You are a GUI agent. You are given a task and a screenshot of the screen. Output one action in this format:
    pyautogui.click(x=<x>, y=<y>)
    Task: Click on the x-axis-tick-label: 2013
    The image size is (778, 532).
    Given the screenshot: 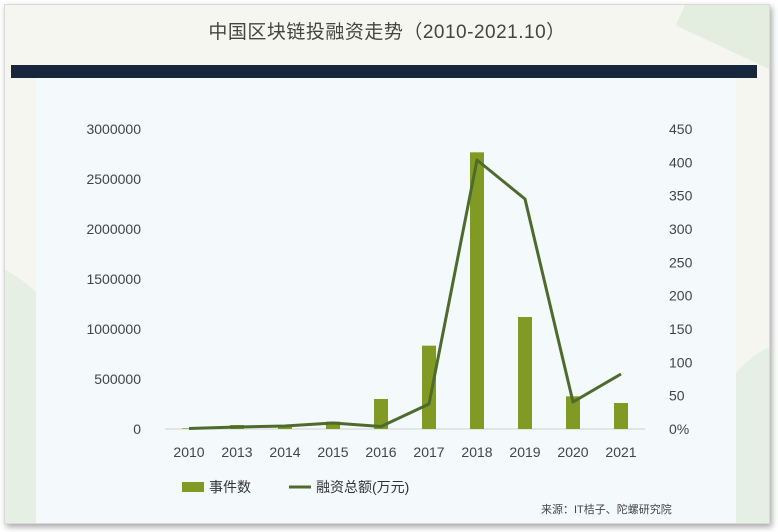 What is the action you would take?
    pyautogui.click(x=236, y=452)
    